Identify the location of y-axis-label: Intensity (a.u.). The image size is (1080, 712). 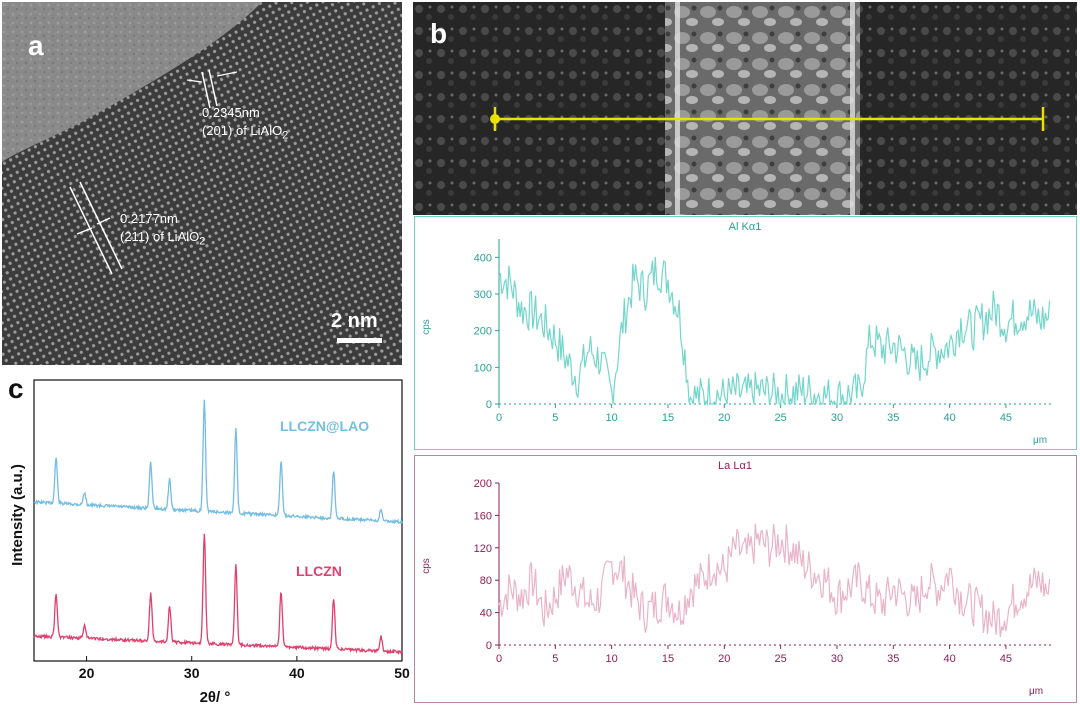
(17, 515).